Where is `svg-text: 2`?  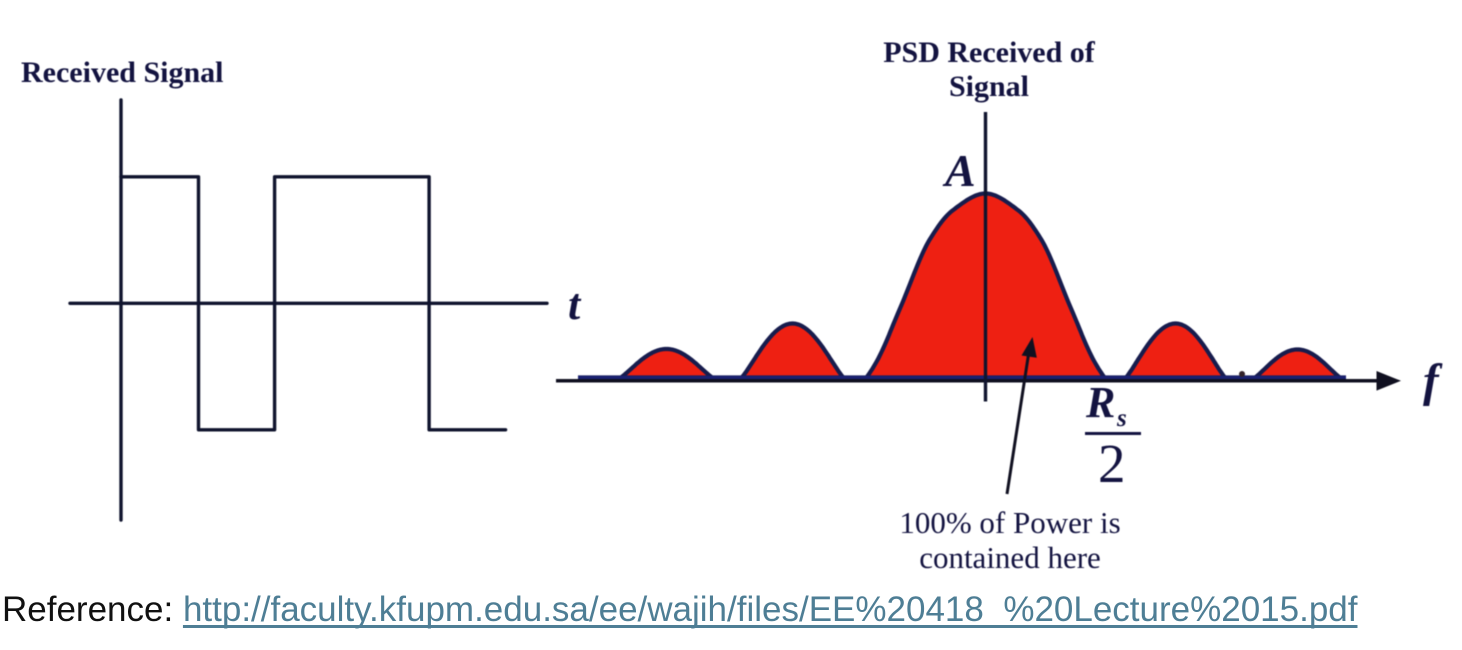
svg-text: 2 is located at coordinates (1112, 463).